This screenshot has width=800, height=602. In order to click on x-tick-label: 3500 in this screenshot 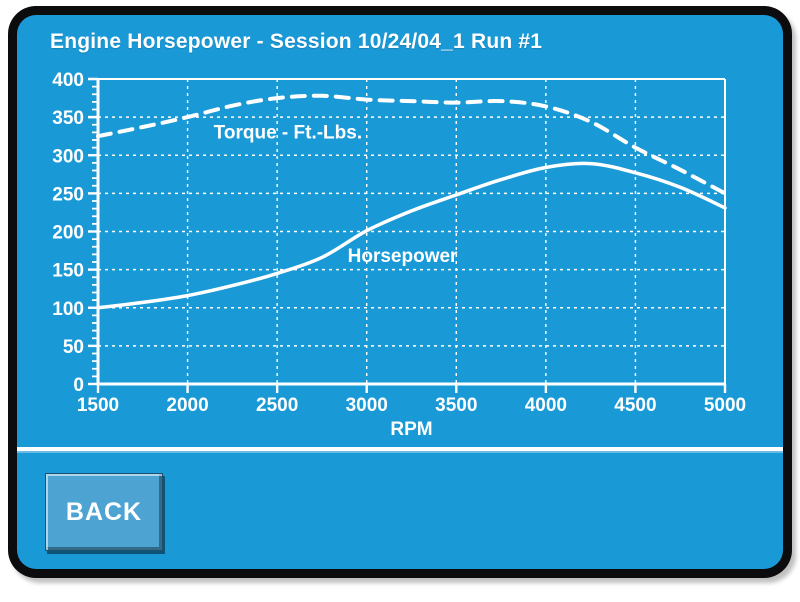, I will do `click(456, 405)`.